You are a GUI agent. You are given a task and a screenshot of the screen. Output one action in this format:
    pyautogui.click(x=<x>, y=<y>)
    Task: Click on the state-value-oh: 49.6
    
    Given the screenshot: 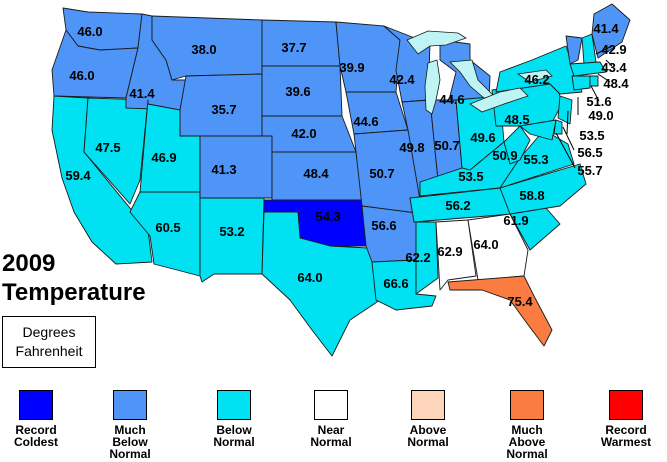 What is the action you would take?
    pyautogui.click(x=482, y=137)
    